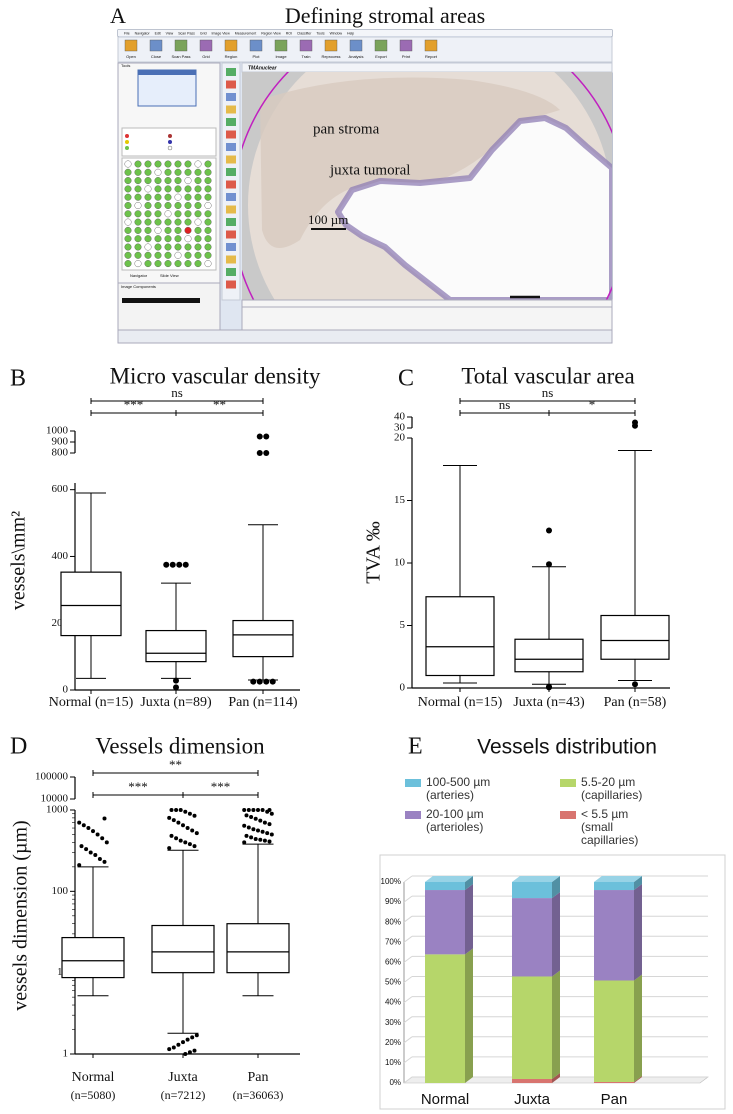  Describe the element at coordinates (618, 879) in the screenshot. I see `bar-top` at that location.